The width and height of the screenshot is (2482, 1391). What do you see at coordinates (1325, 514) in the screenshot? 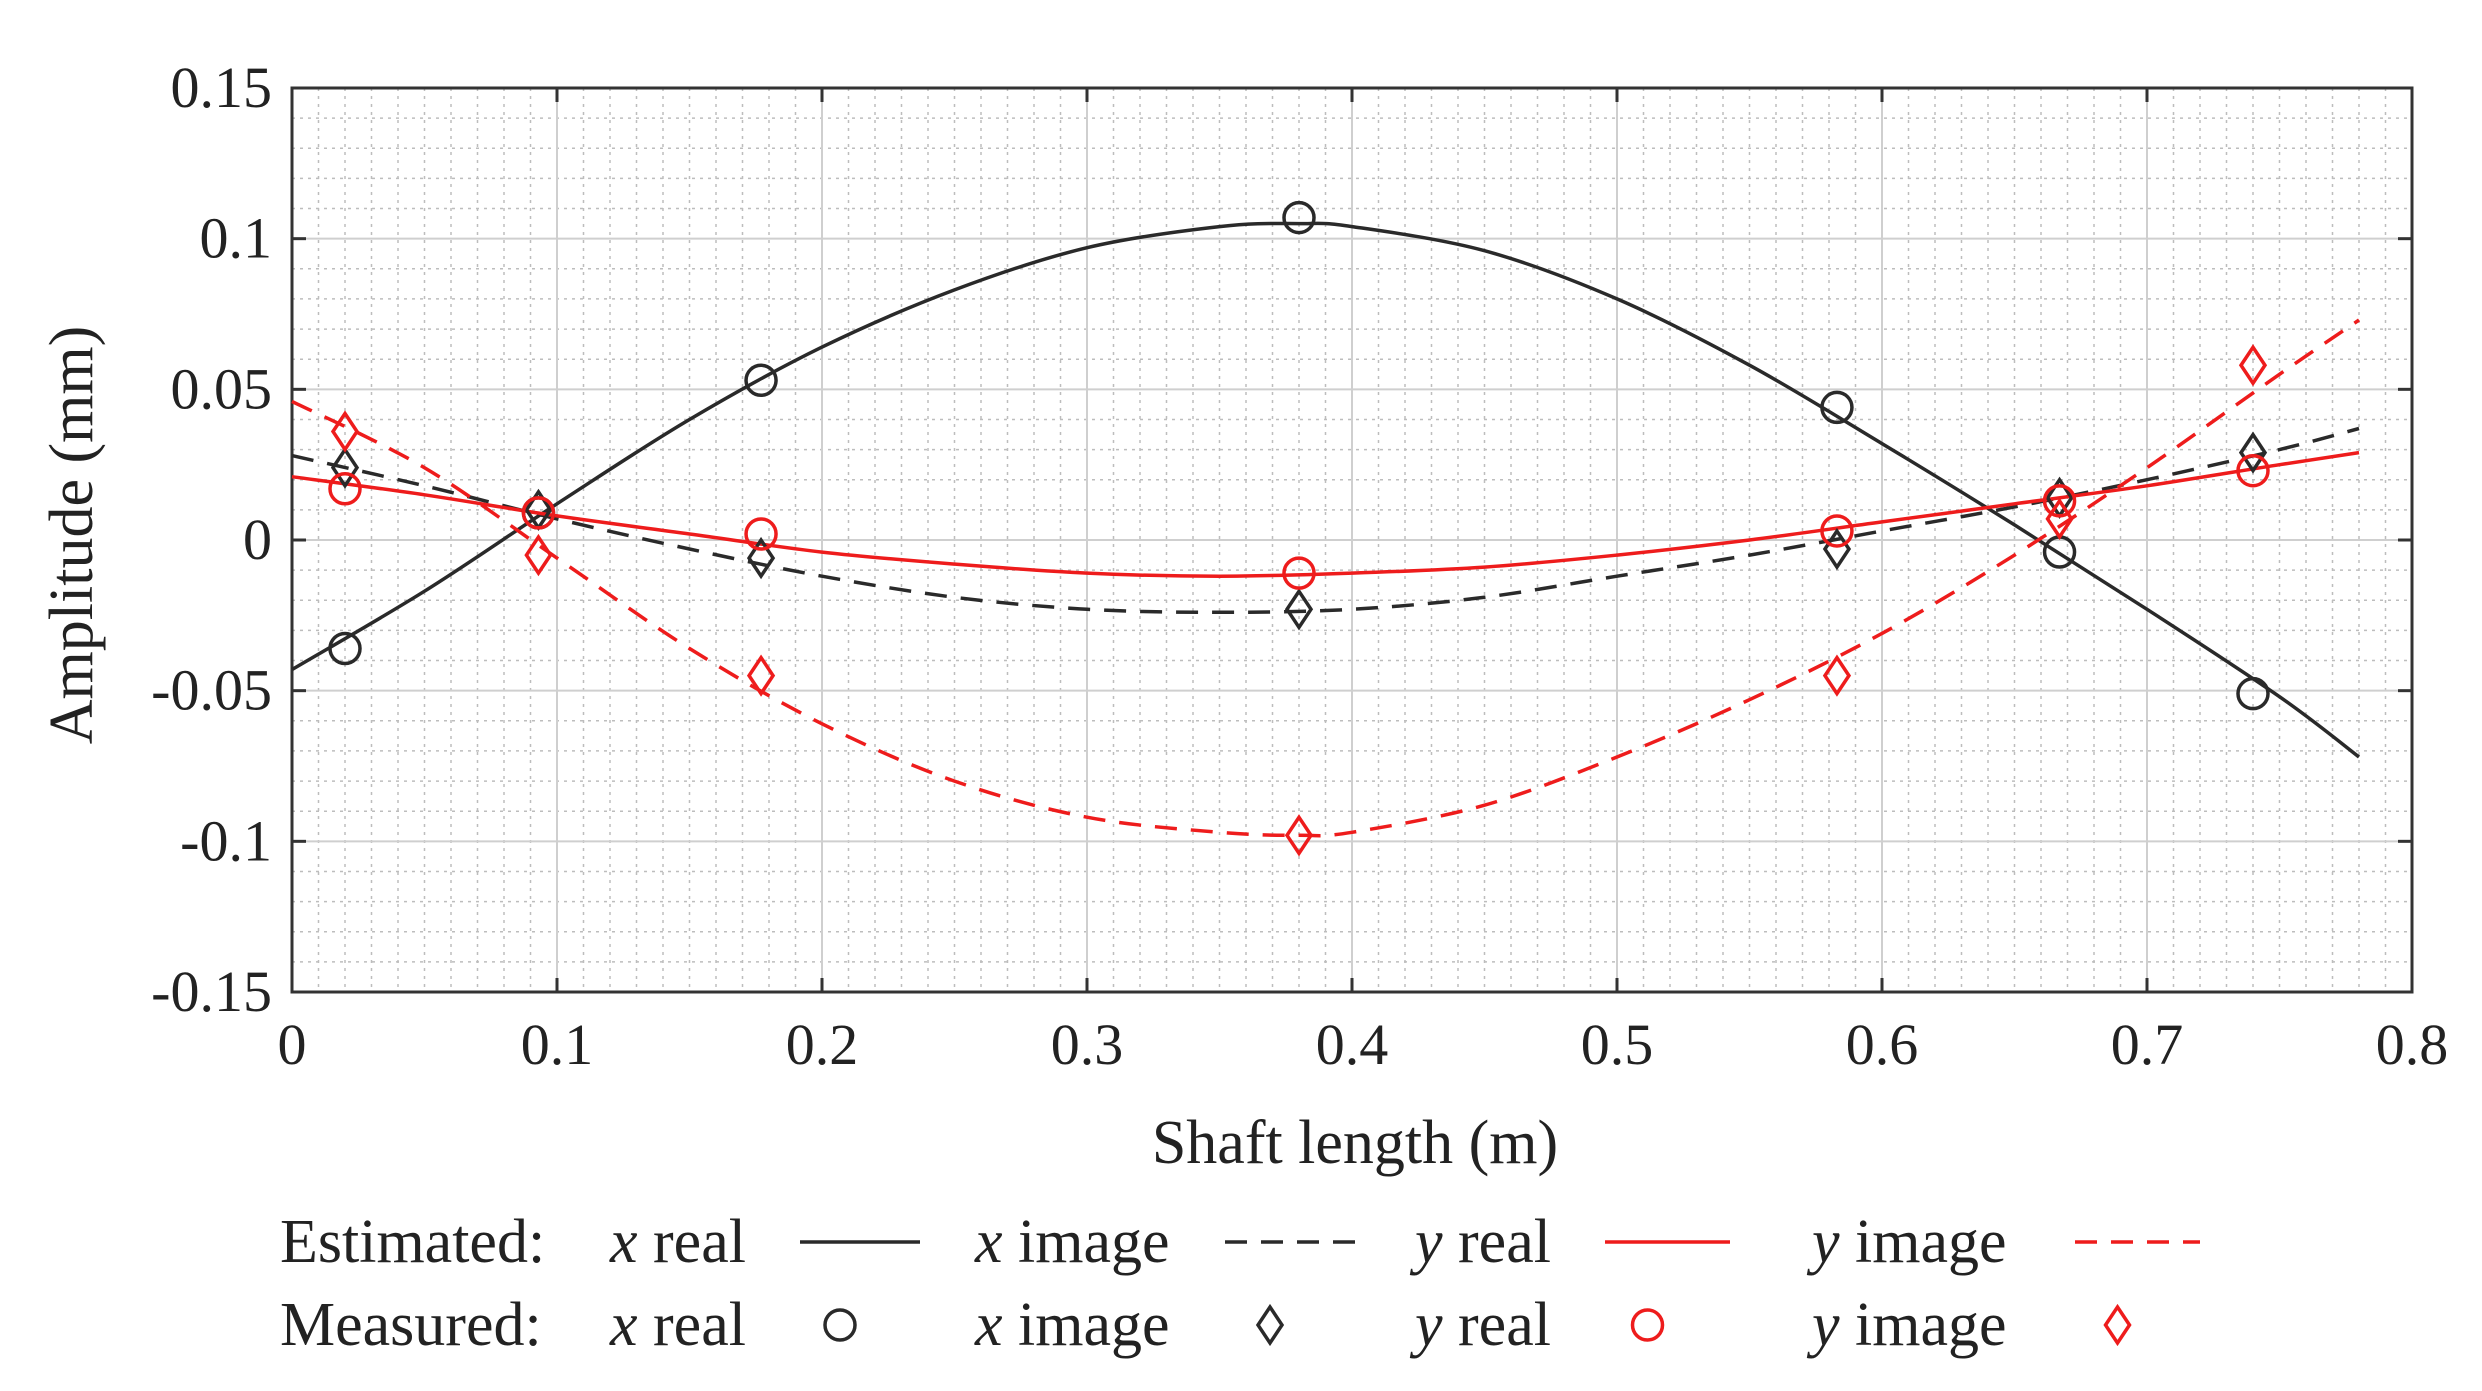
I see `series-line-y-real` at bounding box center [1325, 514].